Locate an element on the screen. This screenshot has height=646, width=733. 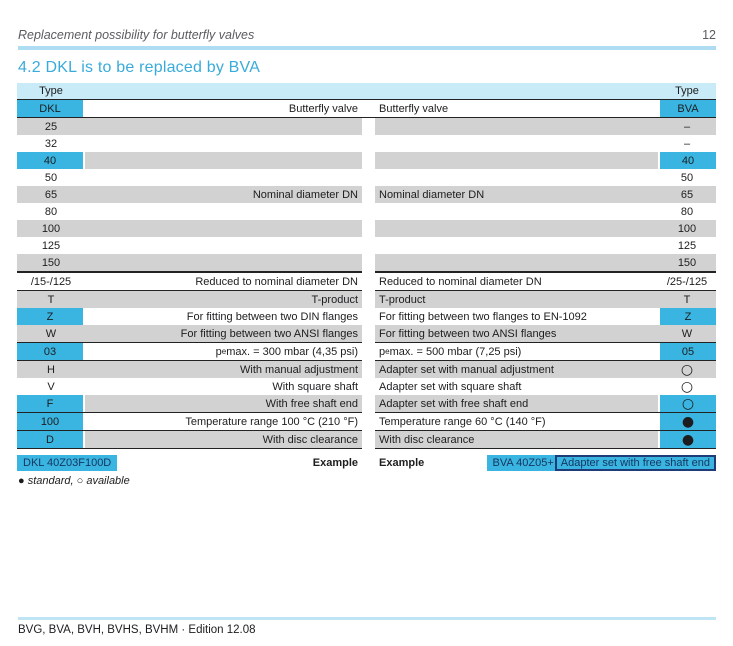
dkl-type-cell: D is located at coordinates (51, 439).